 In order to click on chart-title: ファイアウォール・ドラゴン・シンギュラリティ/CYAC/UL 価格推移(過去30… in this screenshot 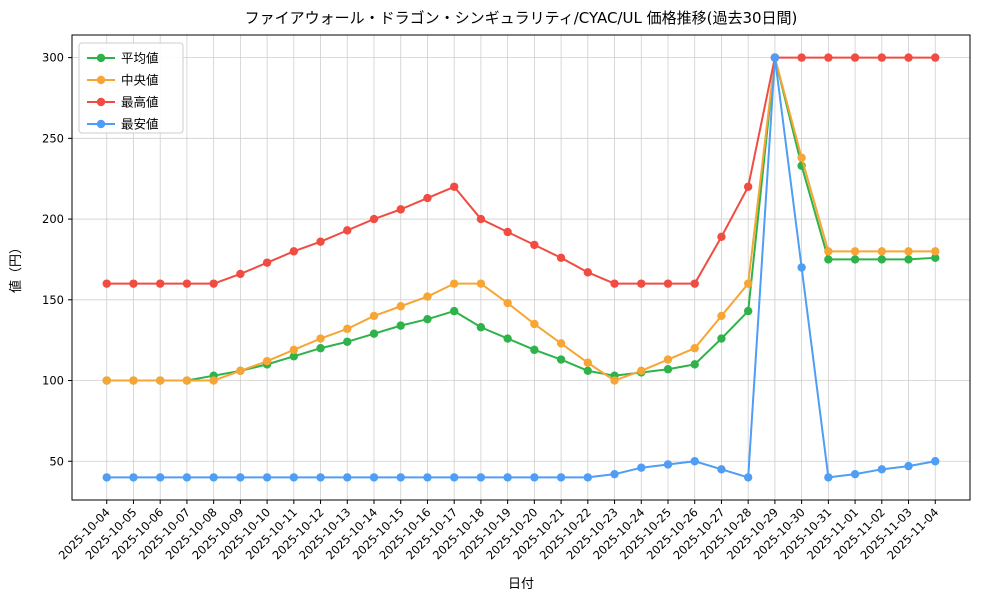, I will do `click(521, 18)`.